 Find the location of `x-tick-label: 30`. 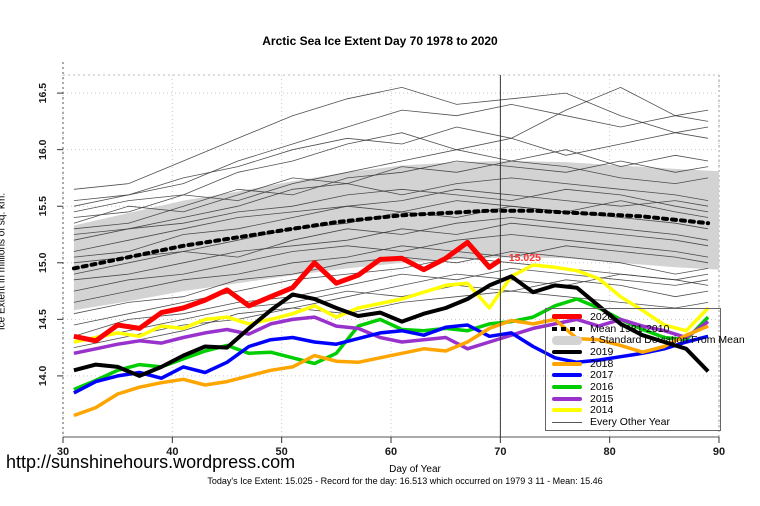

x-tick-label: 30 is located at coordinates (63, 452).